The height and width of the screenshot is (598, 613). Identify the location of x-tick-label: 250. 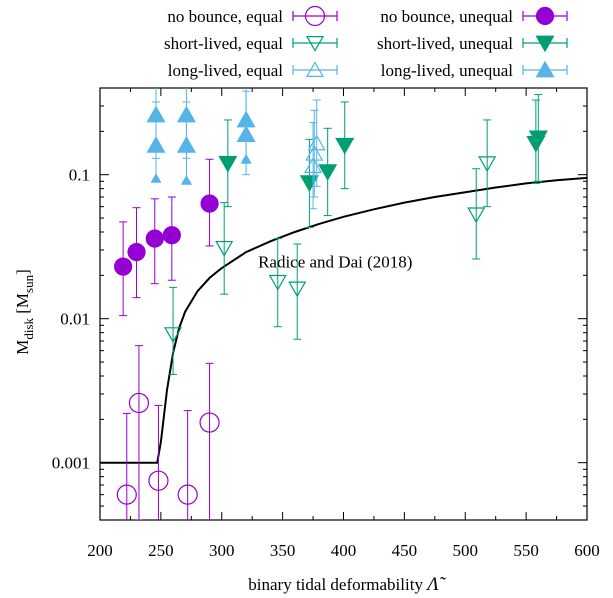
(161, 550).